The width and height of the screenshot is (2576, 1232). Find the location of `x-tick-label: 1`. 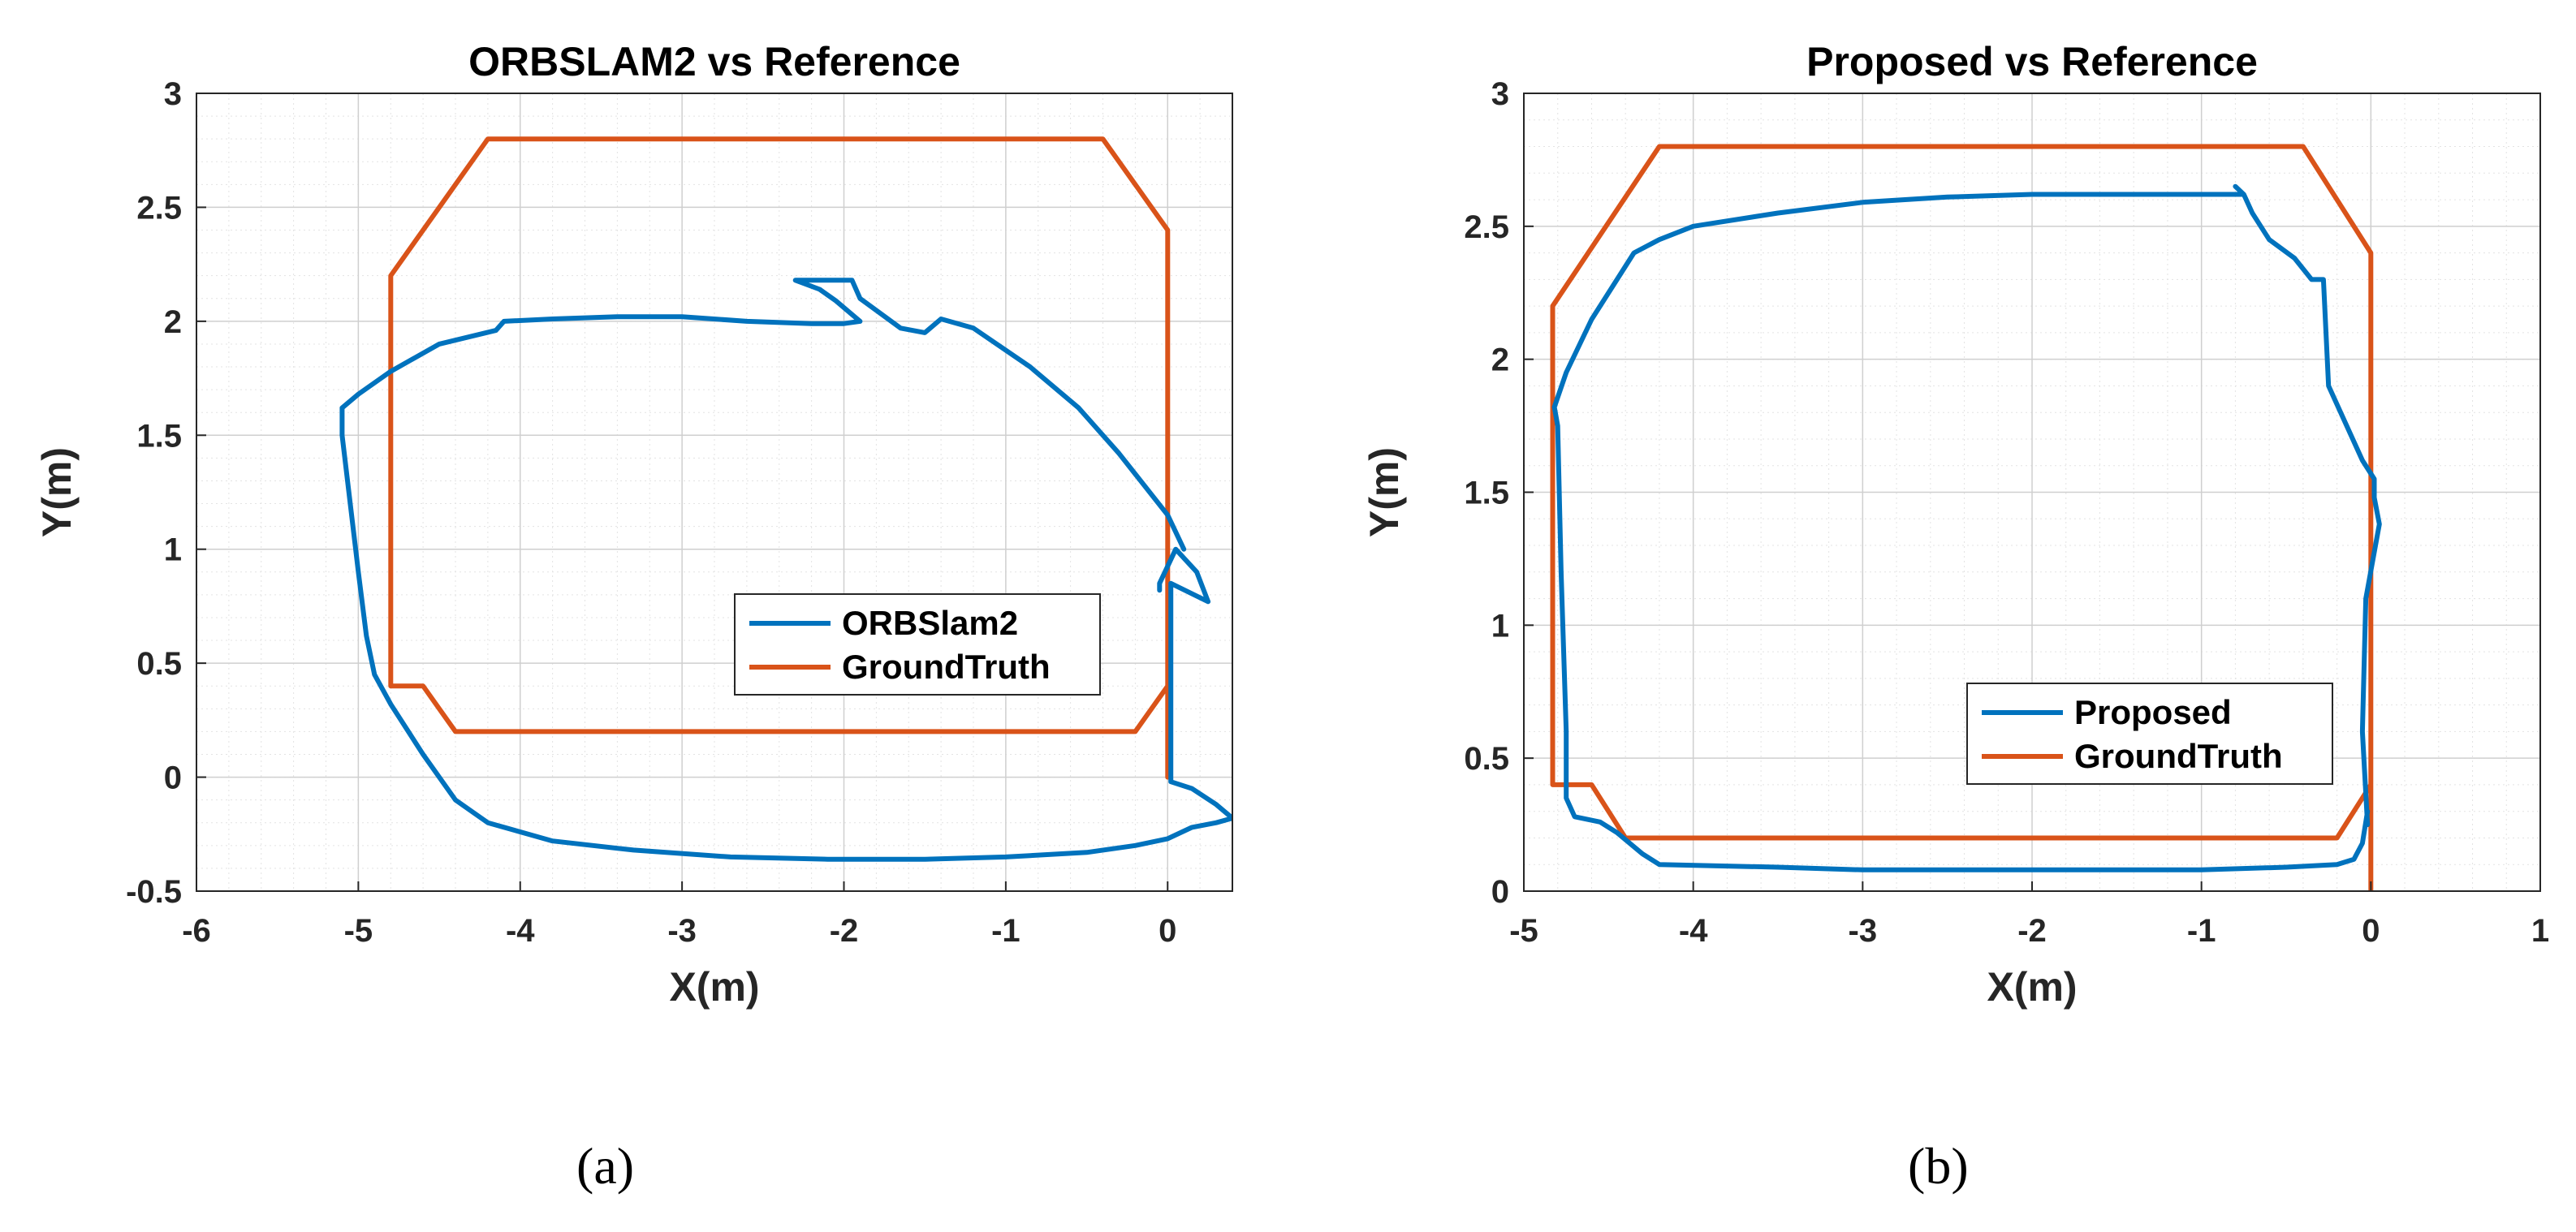

x-tick-label: 1 is located at coordinates (2540, 931).